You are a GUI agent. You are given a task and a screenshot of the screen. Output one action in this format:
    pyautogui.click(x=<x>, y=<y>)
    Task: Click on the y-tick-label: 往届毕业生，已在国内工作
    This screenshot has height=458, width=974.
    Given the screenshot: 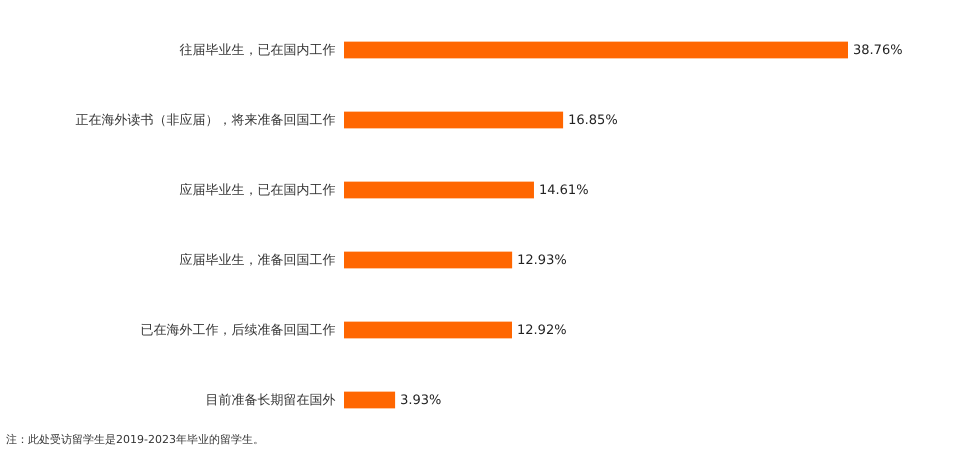 What is the action you would take?
    pyautogui.click(x=258, y=50)
    